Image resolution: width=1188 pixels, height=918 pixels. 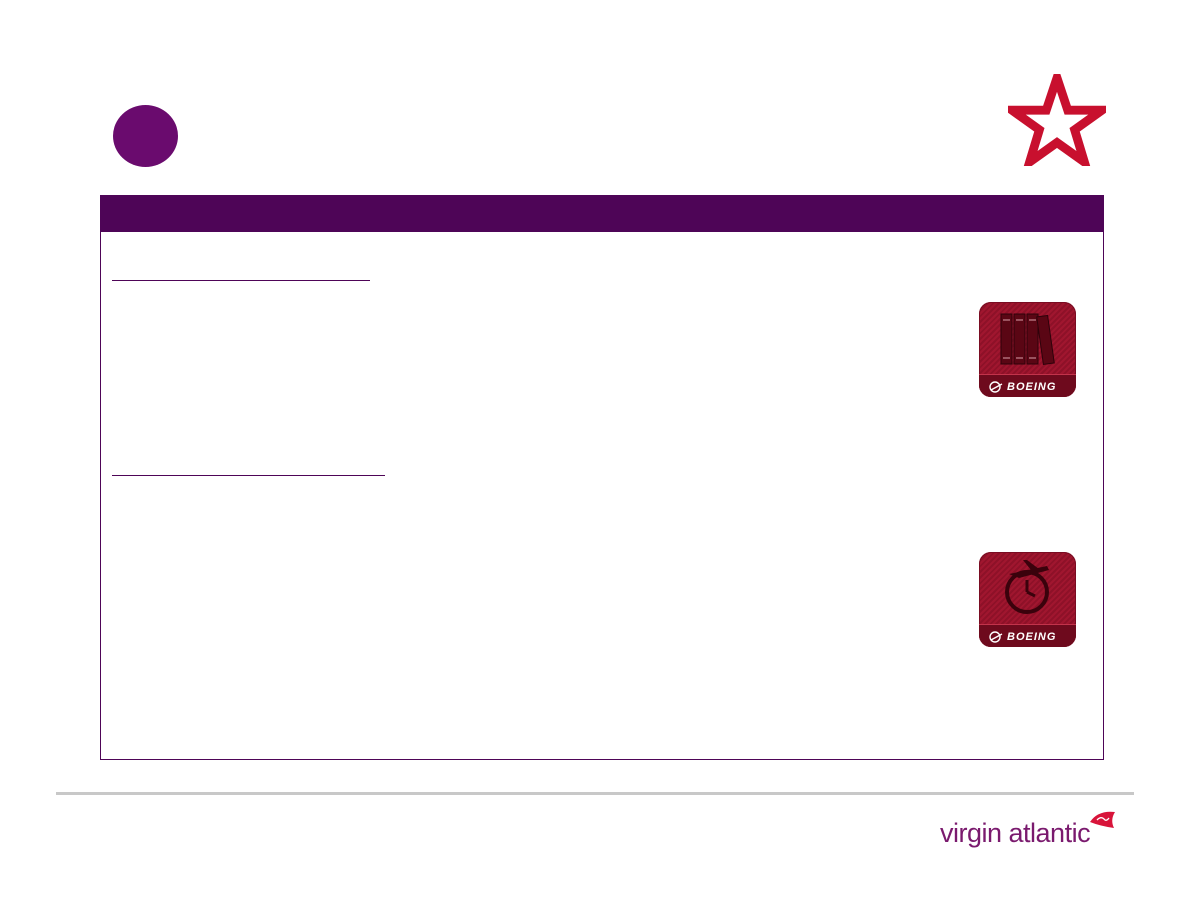 I want to click on star-outline-icon, so click(x=1057, y=120).